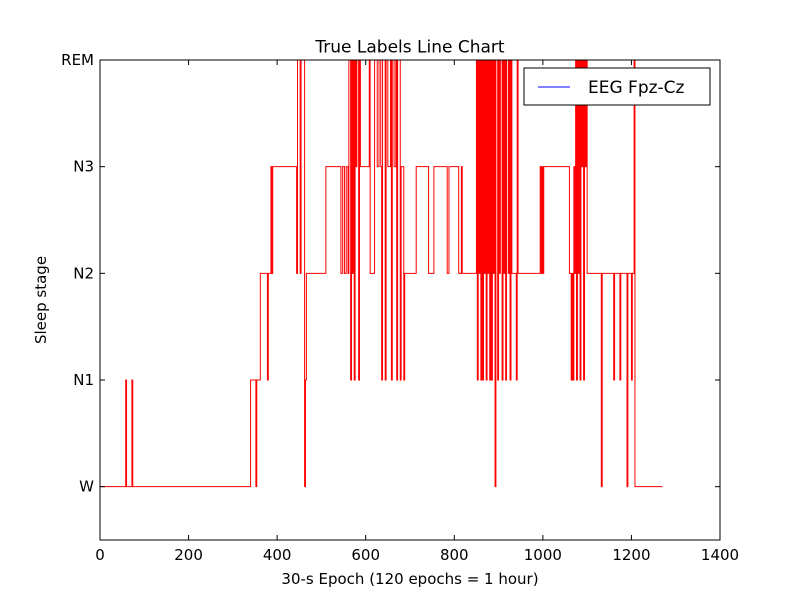  I want to click on x-tick-label: 1200, so click(631, 555).